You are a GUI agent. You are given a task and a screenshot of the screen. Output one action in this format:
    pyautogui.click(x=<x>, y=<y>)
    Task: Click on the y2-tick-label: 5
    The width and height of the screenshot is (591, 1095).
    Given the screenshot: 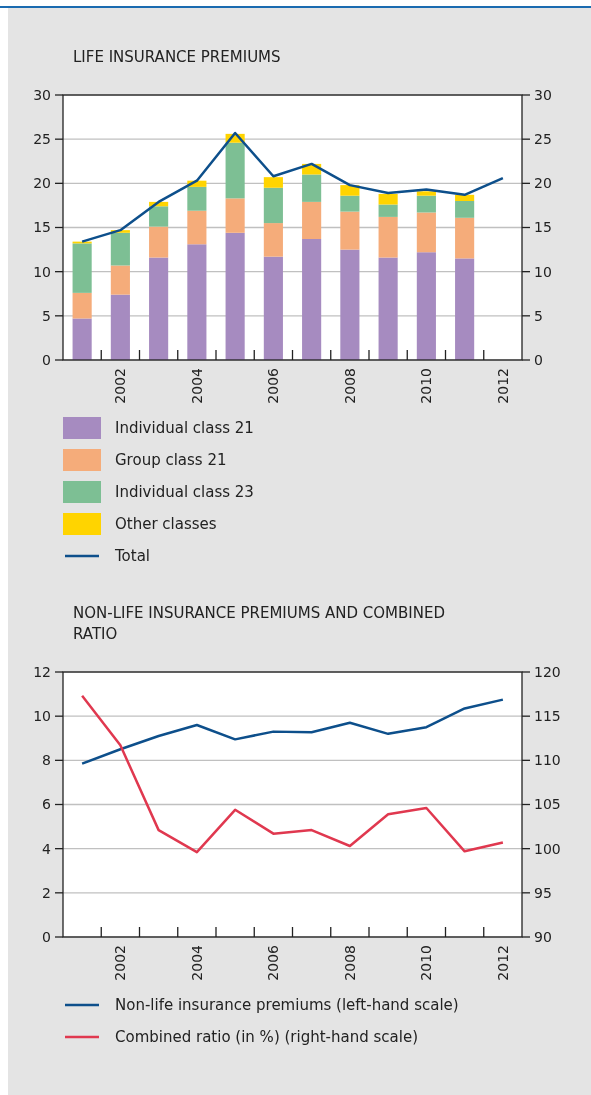 What is the action you would take?
    pyautogui.click(x=538, y=315)
    